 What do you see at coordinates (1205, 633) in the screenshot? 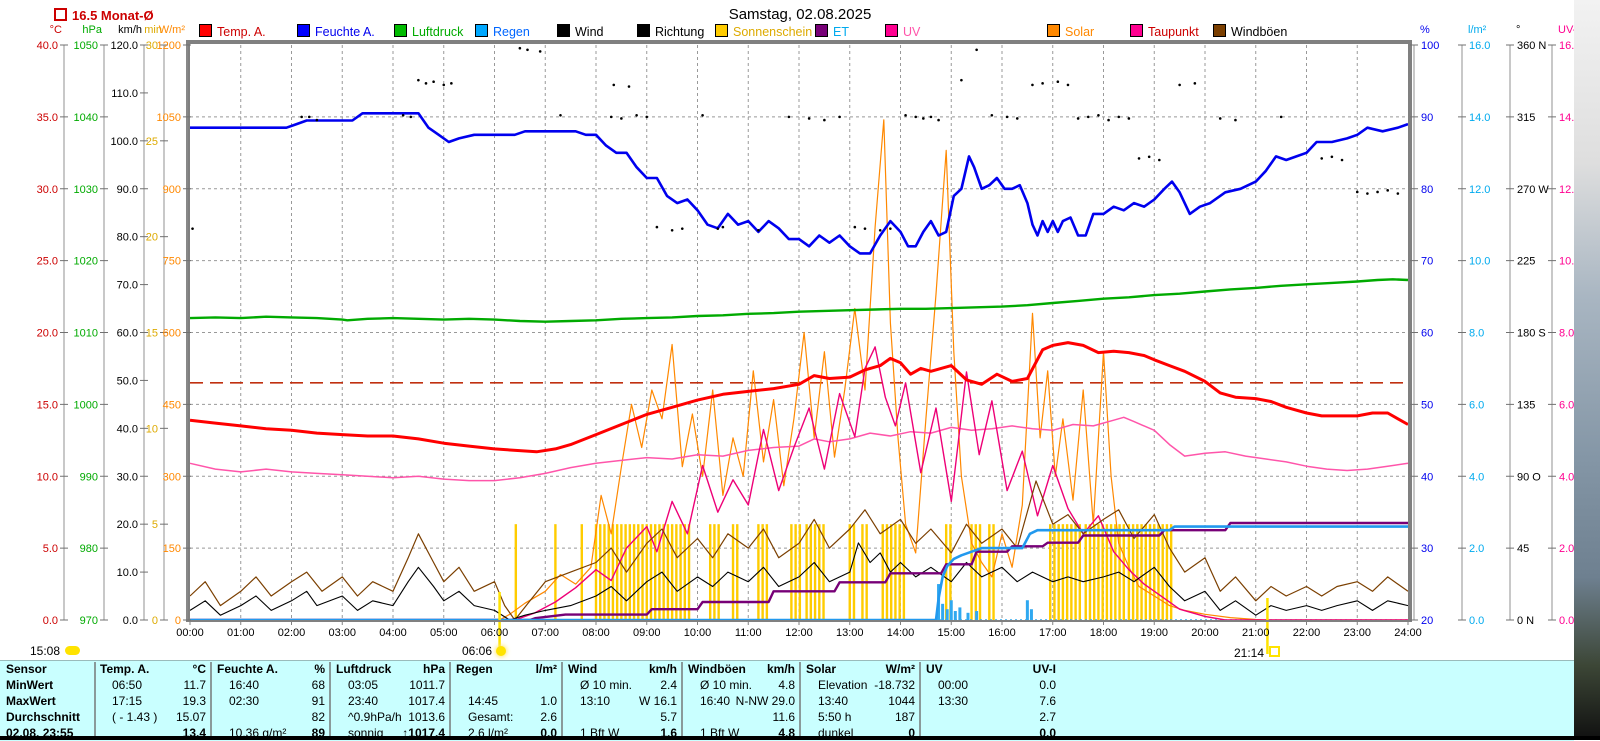
I see `svg-text: 20:00` at bounding box center [1205, 633].